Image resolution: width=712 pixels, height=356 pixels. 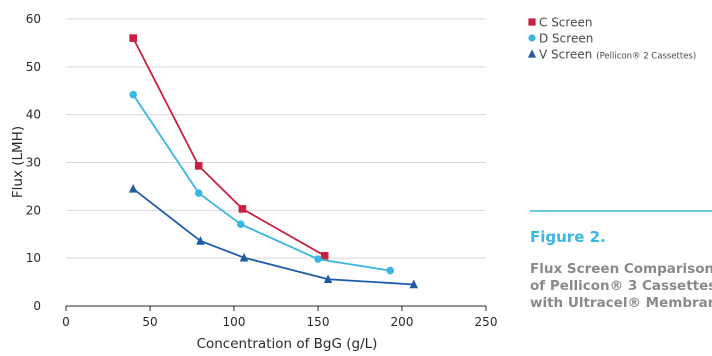 What do you see at coordinates (273, 237) in the screenshot?
I see `v-screen-line` at bounding box center [273, 237].